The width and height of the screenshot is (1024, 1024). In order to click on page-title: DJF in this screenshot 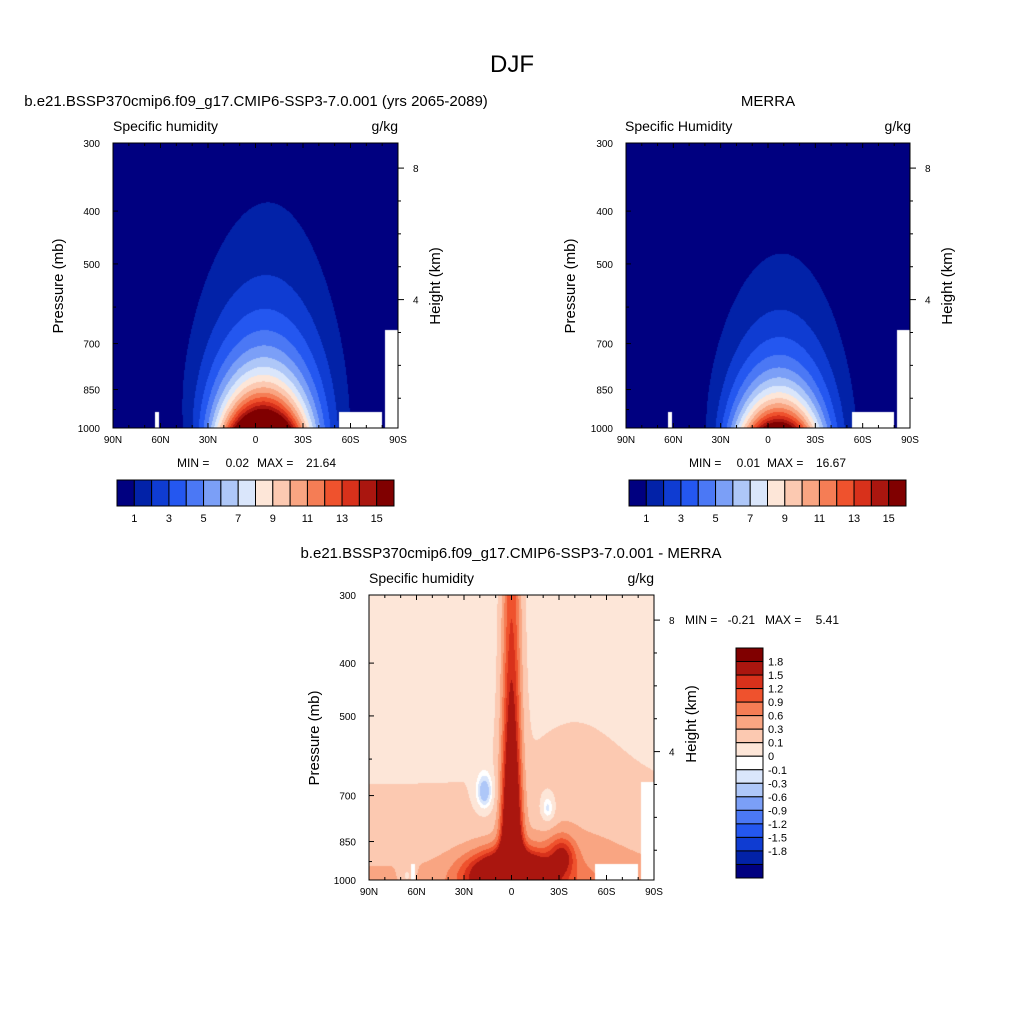, I will do `click(512, 64)`.